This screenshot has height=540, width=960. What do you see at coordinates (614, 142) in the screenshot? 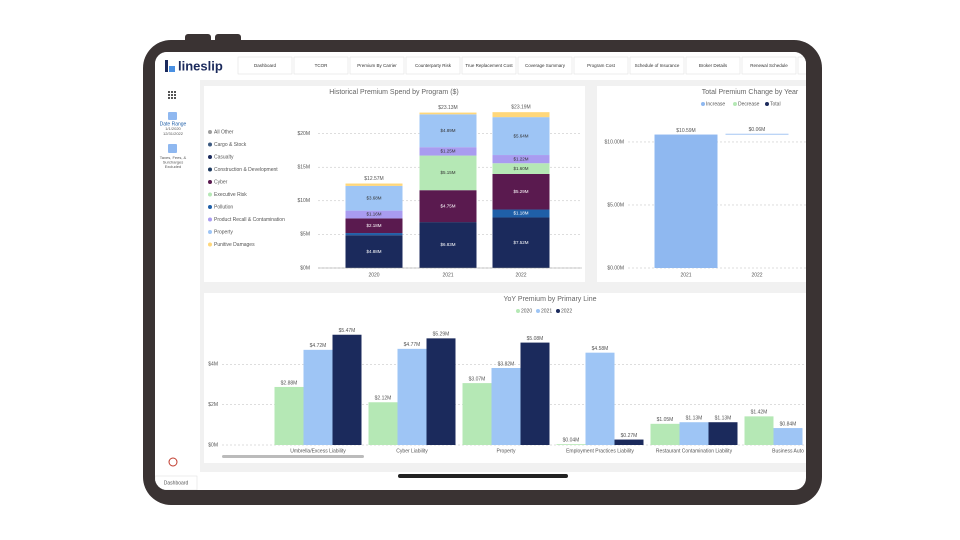
I see `y-tick-label: $10.00M` at bounding box center [614, 142].